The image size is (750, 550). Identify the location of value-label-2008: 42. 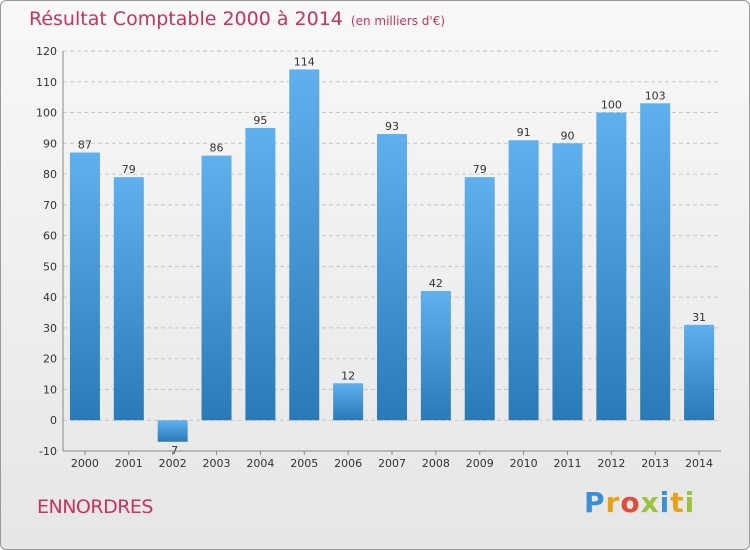
(436, 283).